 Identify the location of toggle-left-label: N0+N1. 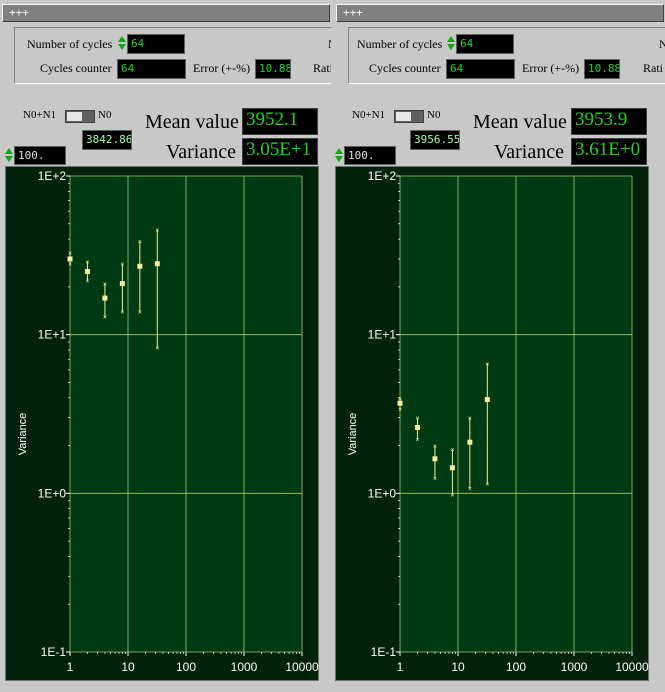
(369, 115).